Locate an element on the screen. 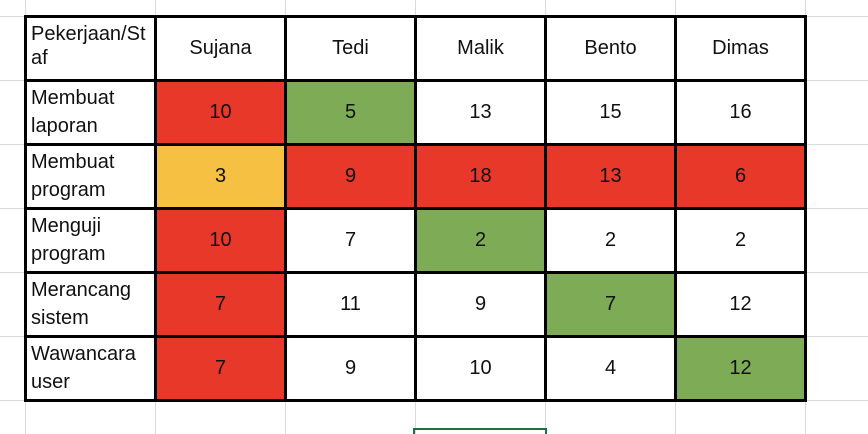 The height and width of the screenshot is (434, 868). value-cell: 15 is located at coordinates (610, 112).